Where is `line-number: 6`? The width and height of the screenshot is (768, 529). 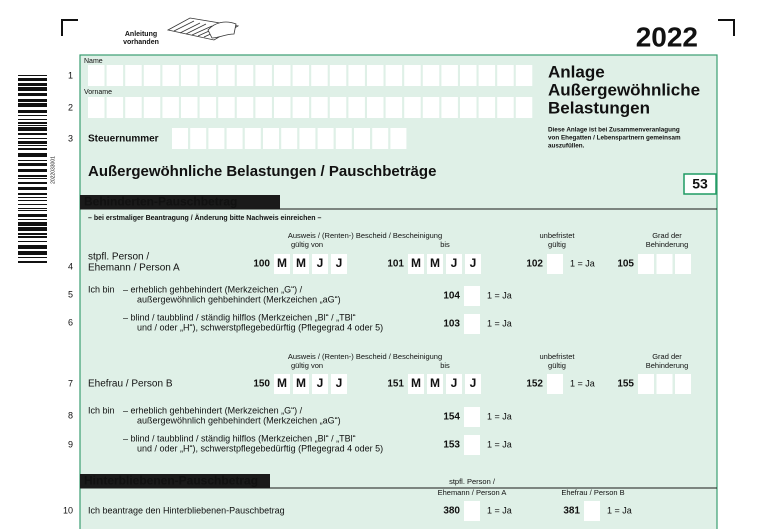
line-number: 6 is located at coordinates (70, 322).